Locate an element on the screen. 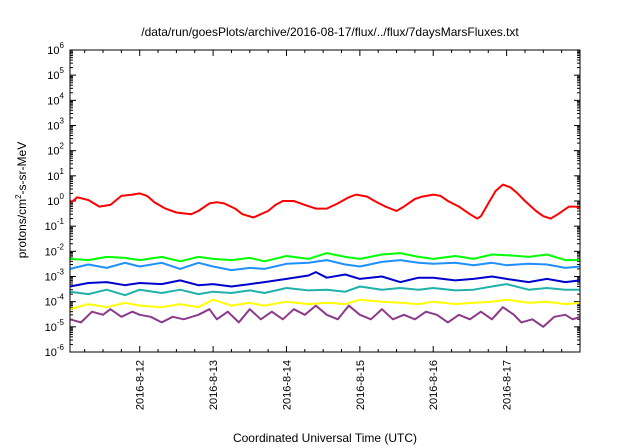  x-tick-label: 2016-8-13 is located at coordinates (214, 385).